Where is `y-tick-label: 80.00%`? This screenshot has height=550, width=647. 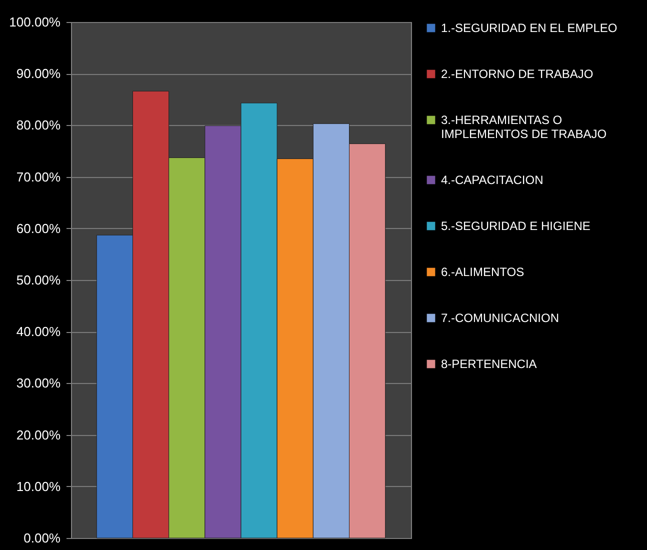
y-tick-label: 80.00% is located at coordinates (38, 125).